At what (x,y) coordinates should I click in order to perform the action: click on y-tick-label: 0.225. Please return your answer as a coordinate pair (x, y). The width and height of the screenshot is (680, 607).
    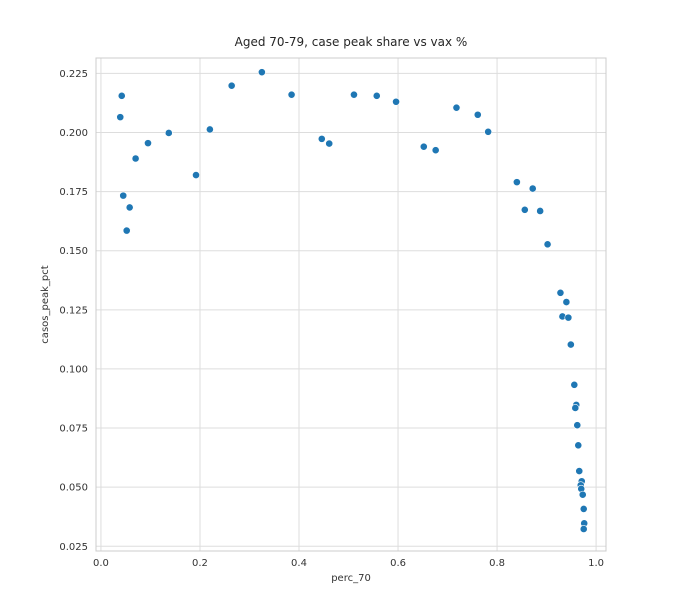
    Looking at the image, I should click on (73, 74).